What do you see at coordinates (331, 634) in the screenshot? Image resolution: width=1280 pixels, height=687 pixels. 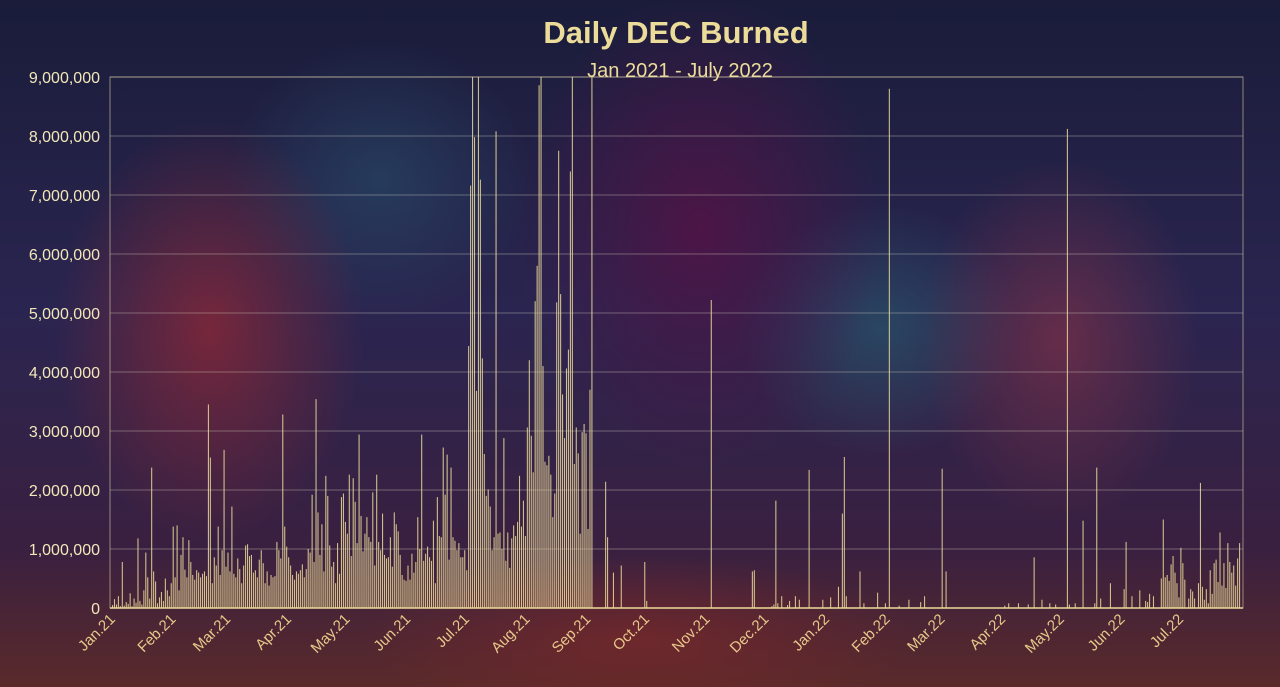 I see `x-tick-label: May.21` at bounding box center [331, 634].